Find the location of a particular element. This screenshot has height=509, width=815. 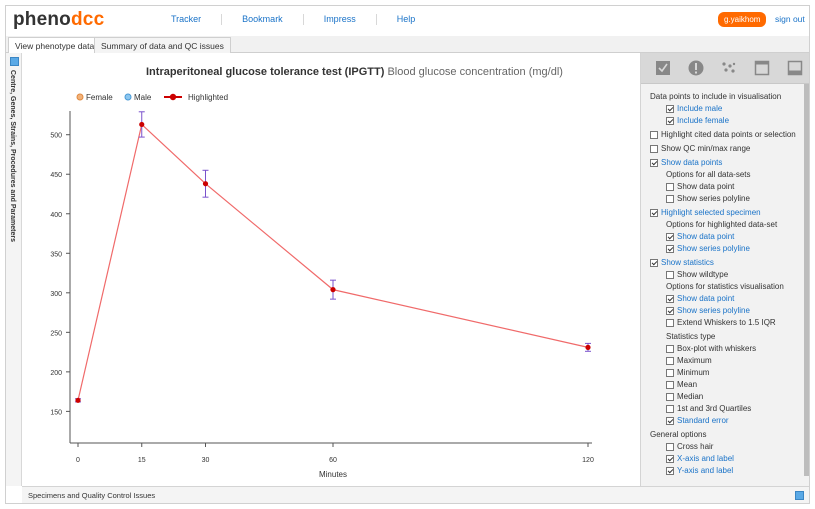

y-tick-label: 400 is located at coordinates (56, 215).